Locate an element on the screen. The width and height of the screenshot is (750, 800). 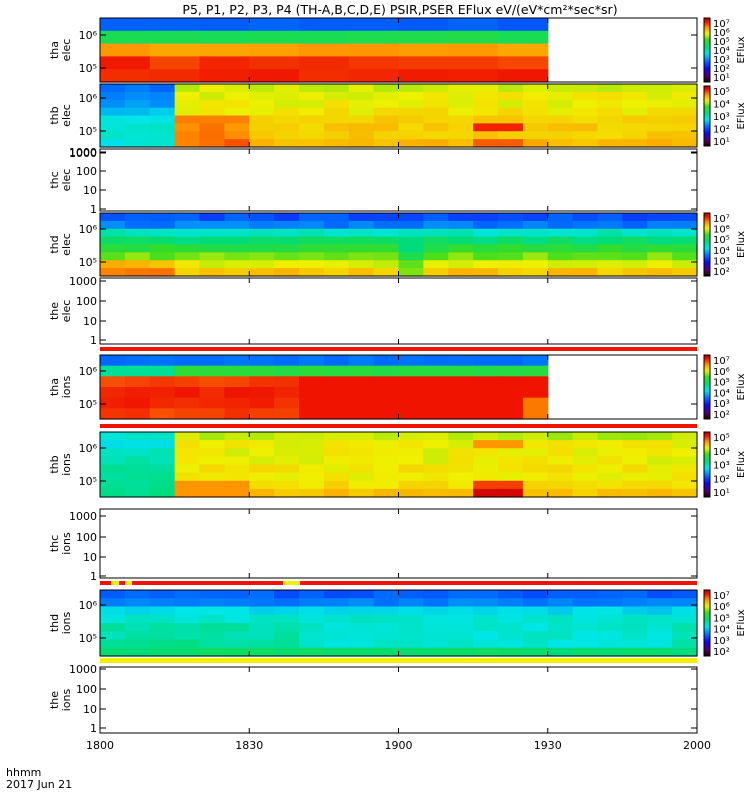
the-ions-y-tick-label: 100 is located at coordinates (86, 689).